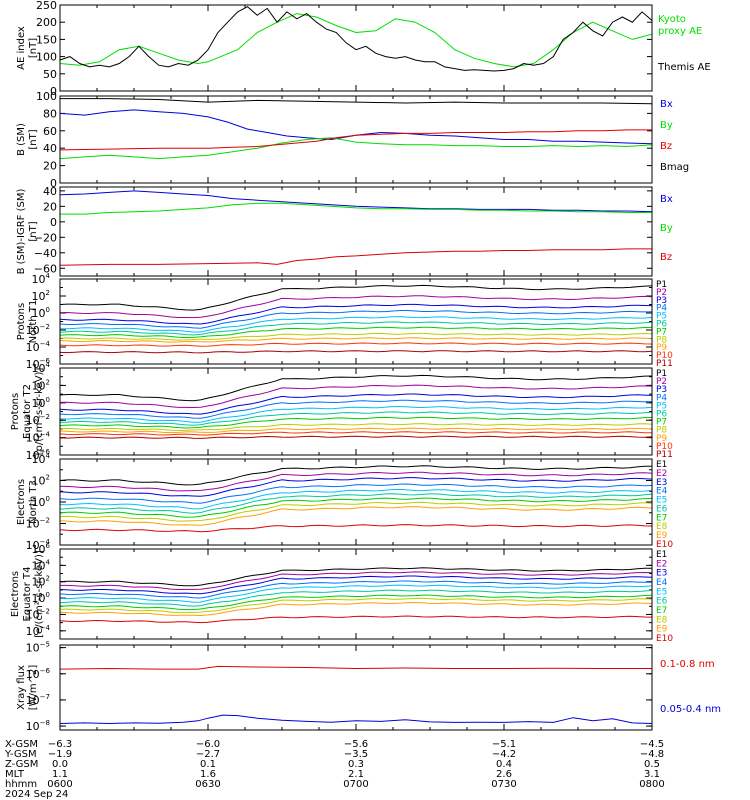 This screenshot has height=800, width=750. What do you see at coordinates (50, 131) in the screenshot?
I see `y-tick-label: 60` at bounding box center [50, 131].